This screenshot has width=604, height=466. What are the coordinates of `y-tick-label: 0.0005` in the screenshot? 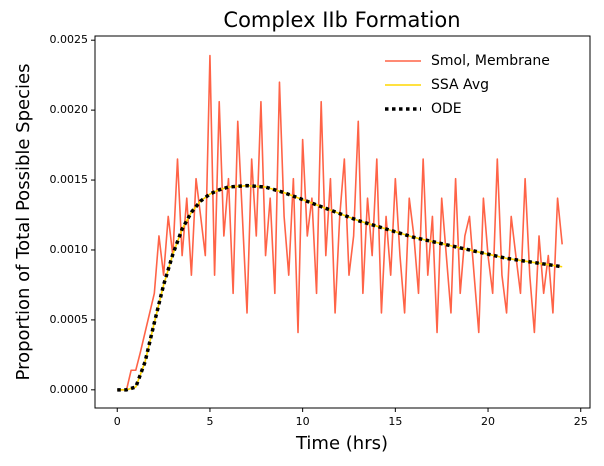 It's located at (69, 319).